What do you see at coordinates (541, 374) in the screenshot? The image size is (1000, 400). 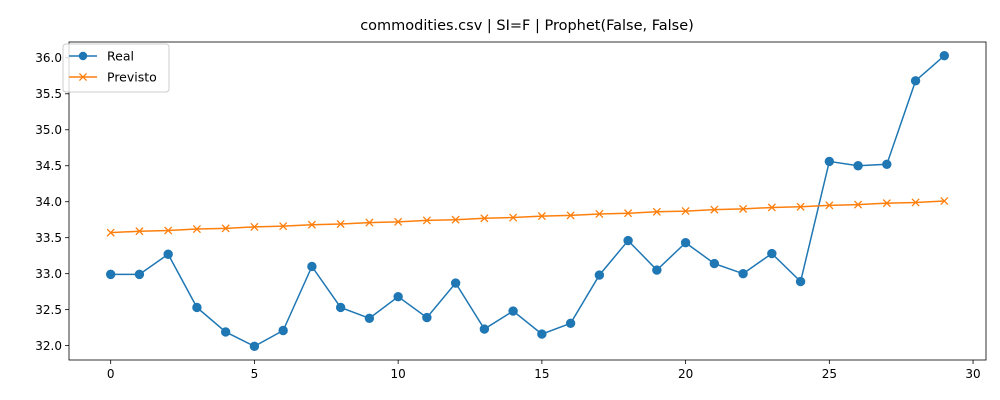 I see `x-tick-label: 15` at bounding box center [541, 374].